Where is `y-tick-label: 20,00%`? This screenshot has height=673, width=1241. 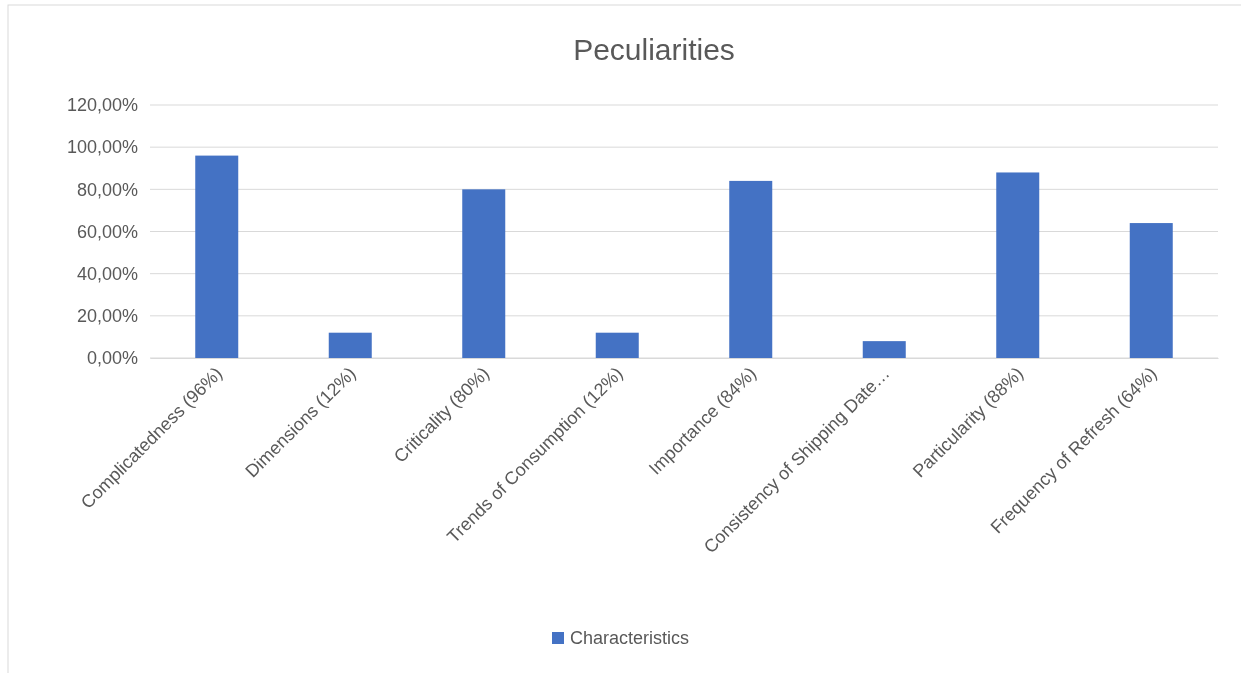 y-tick-label: 20,00% is located at coordinates (107, 316).